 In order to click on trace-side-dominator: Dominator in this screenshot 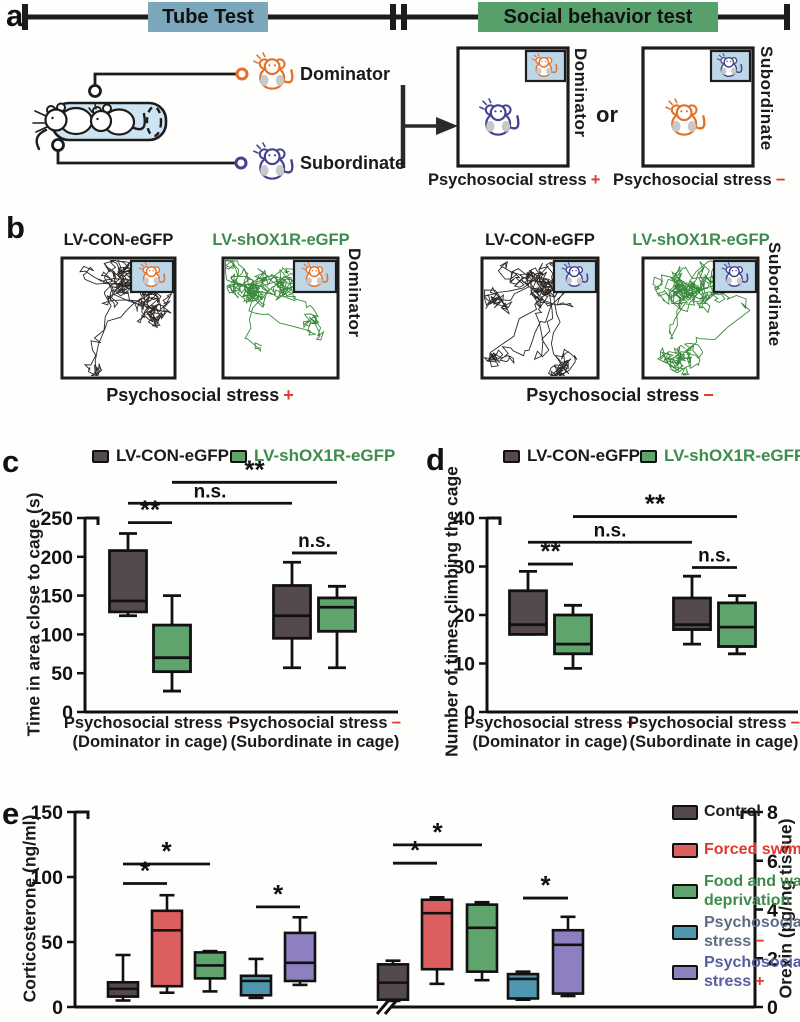, I will do `click(354, 293)`.